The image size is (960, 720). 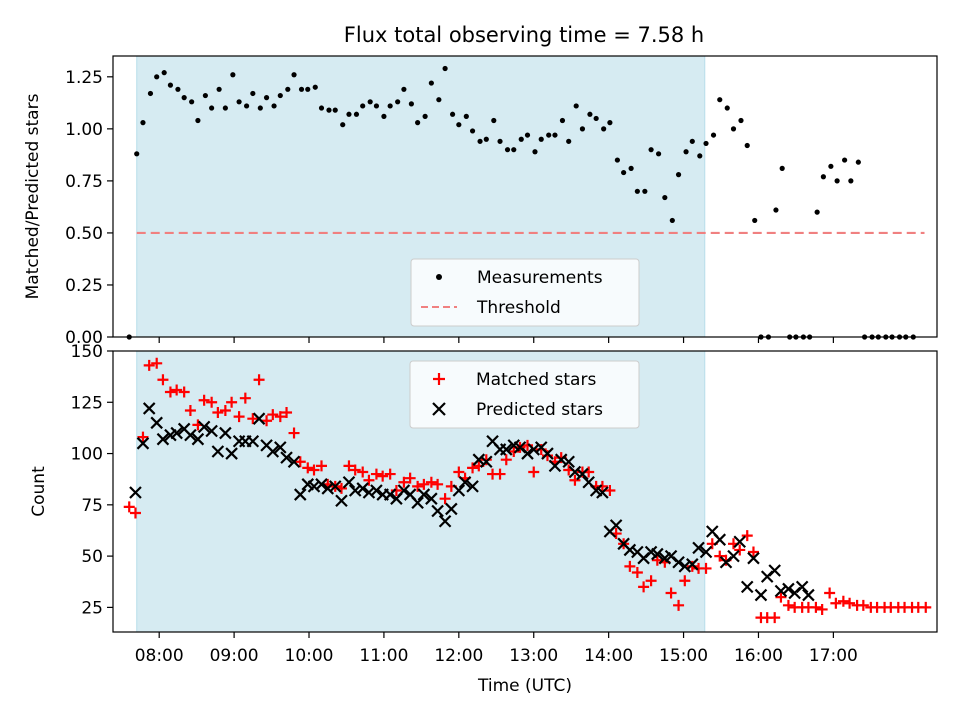 What do you see at coordinates (439, 409) in the screenshot?
I see `predicted-stars-legend-marker` at bounding box center [439, 409].